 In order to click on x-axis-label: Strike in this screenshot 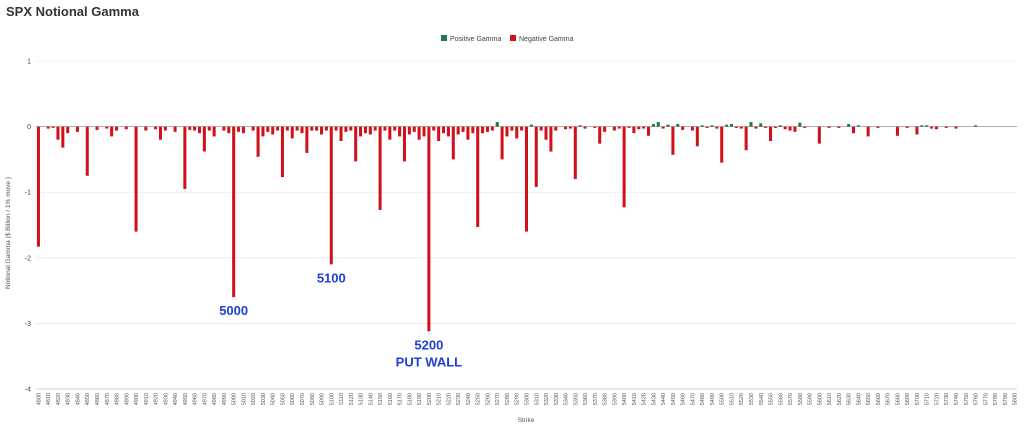, I will do `click(526, 420)`.